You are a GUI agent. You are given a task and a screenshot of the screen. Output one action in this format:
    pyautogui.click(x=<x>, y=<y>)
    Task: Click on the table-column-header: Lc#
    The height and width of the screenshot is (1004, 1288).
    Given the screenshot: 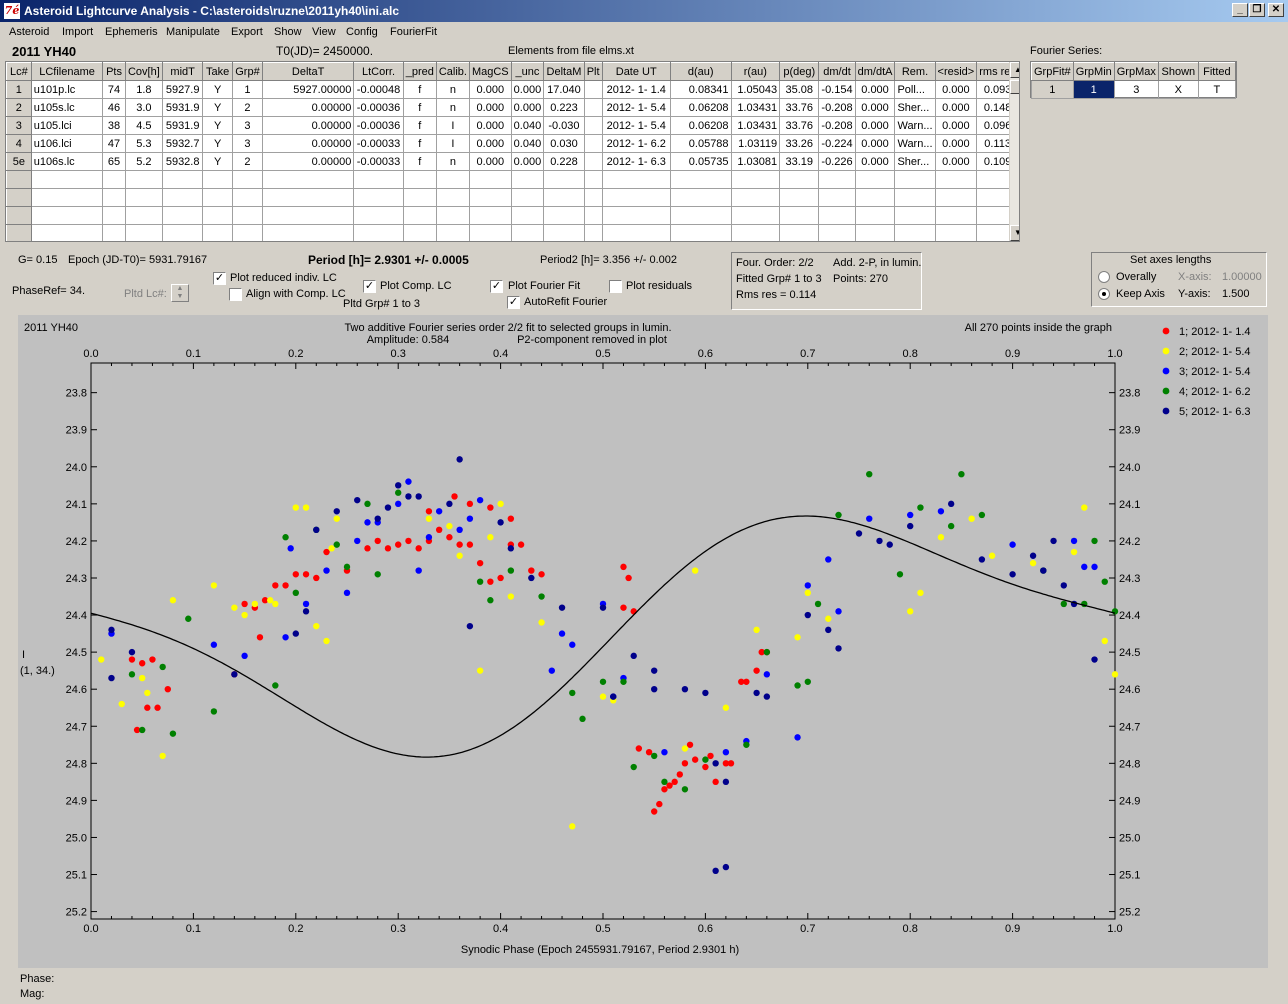 What is the action you would take?
    pyautogui.click(x=19, y=71)
    